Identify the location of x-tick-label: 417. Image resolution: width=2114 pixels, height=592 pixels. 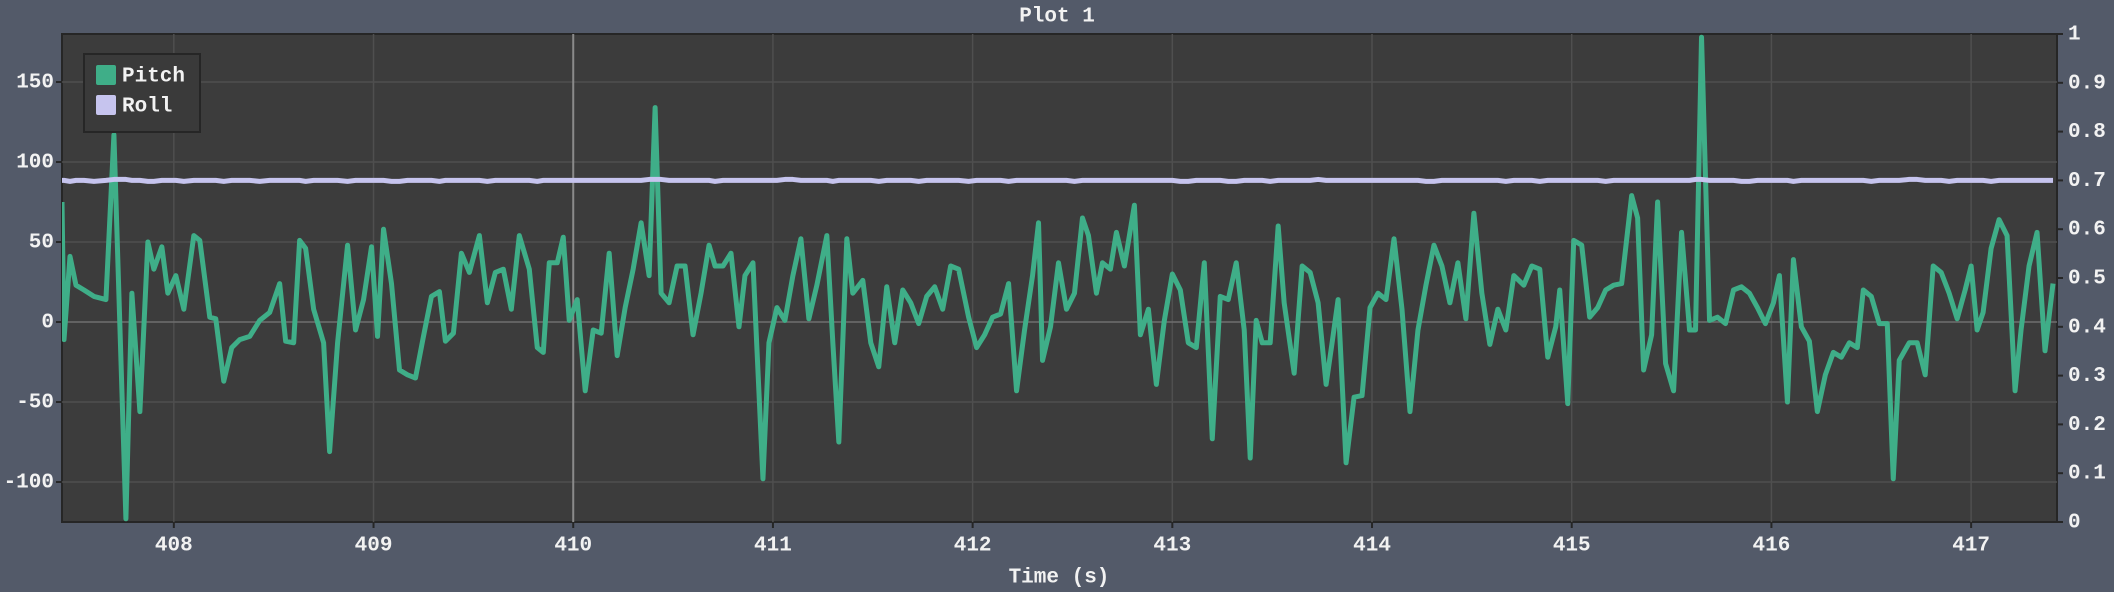
(1971, 546).